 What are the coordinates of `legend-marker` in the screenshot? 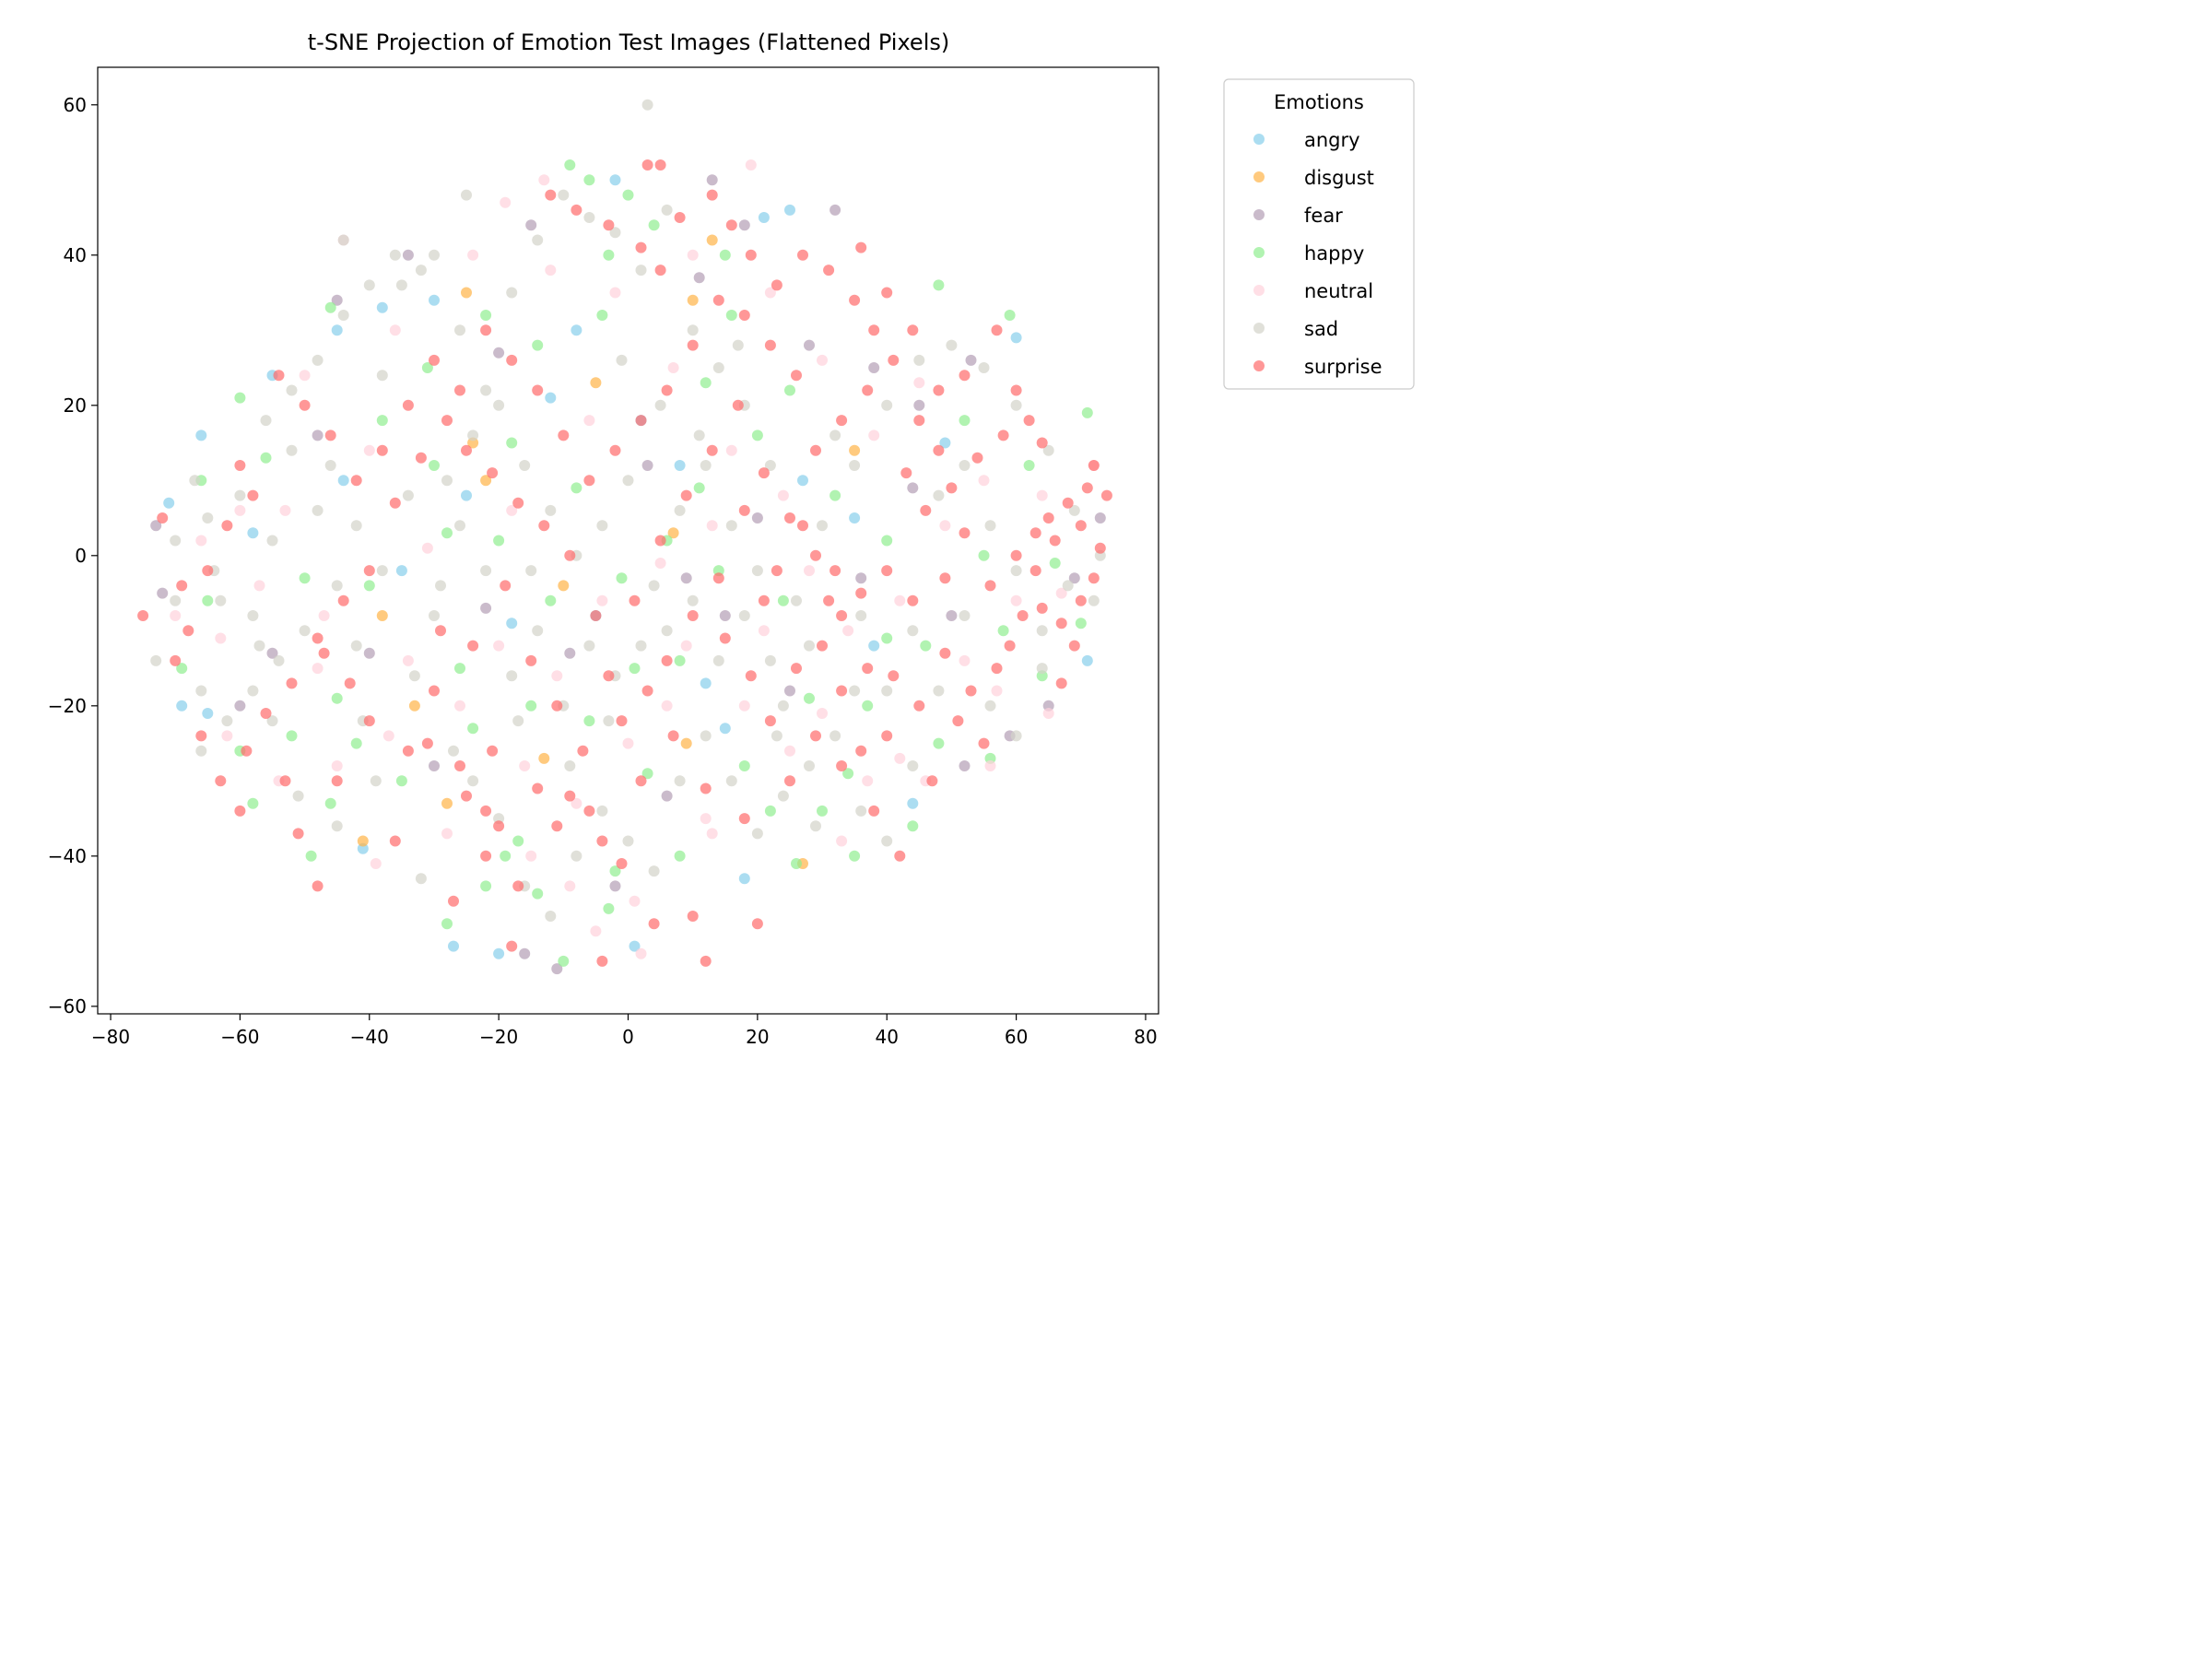 It's located at (1259, 214).